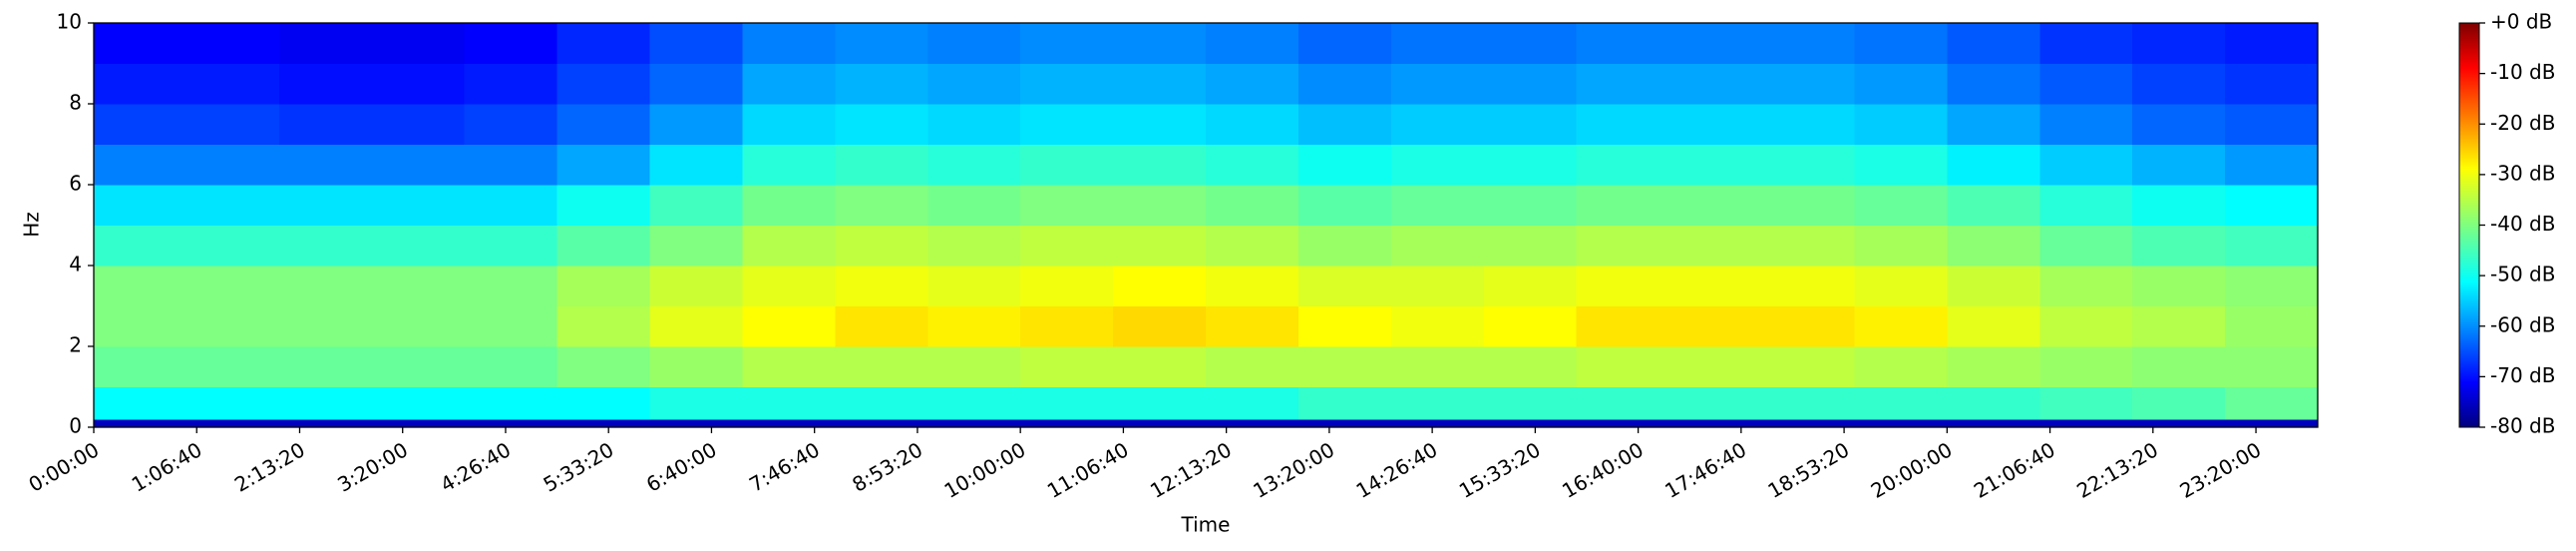 The width and height of the screenshot is (2576, 551). I want to click on colorbar, so click(2469, 225).